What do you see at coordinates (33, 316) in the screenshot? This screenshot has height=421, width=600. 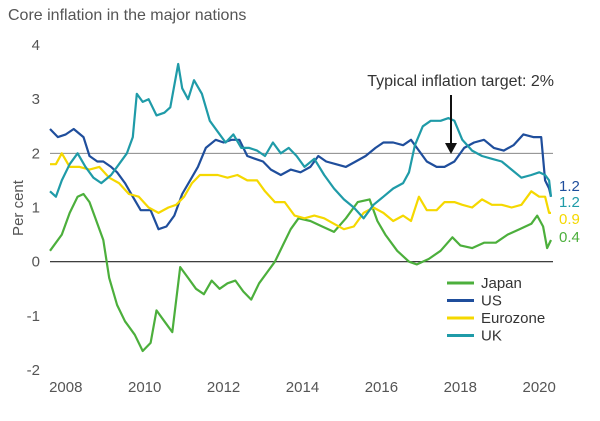 I see `y-tick-label: -1` at bounding box center [33, 316].